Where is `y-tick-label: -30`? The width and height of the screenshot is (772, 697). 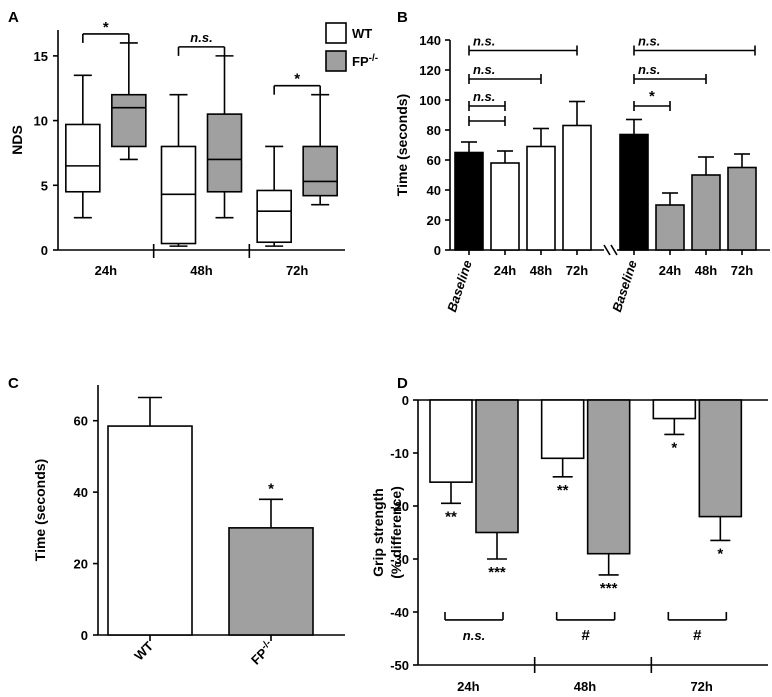
y-tick-label: -30 is located at coordinates (399, 559).